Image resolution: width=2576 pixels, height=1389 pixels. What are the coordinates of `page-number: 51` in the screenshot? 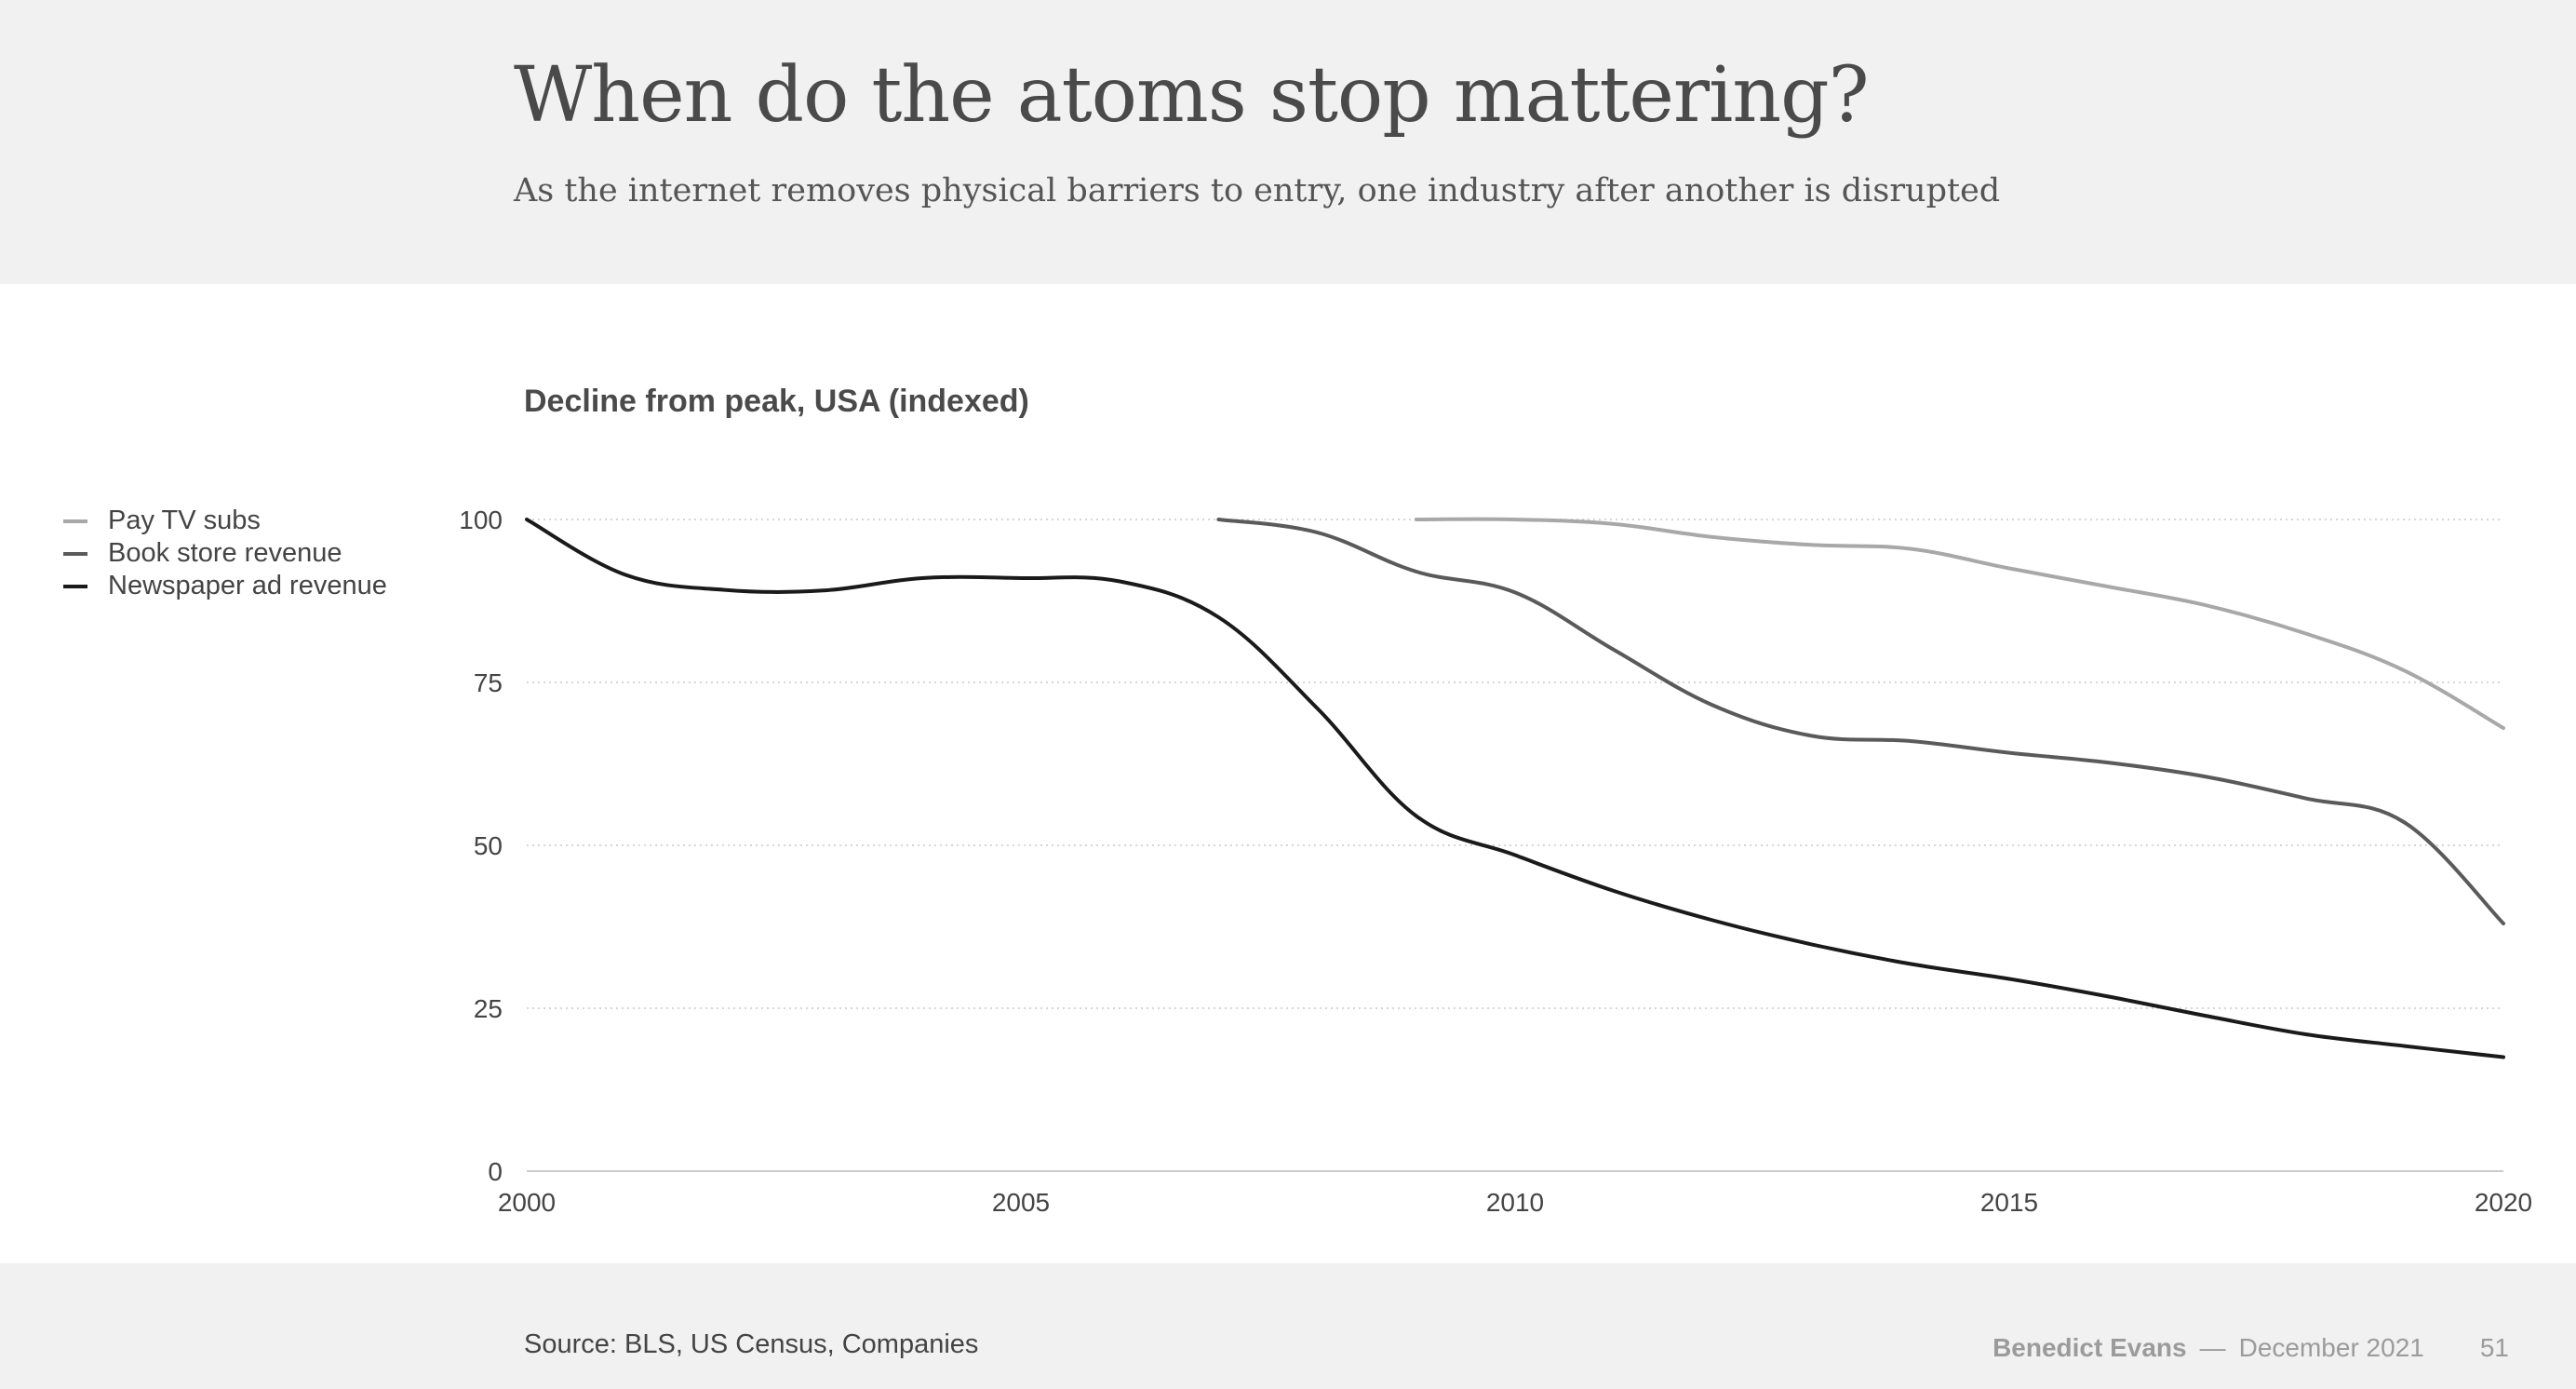 It's located at (2494, 1347).